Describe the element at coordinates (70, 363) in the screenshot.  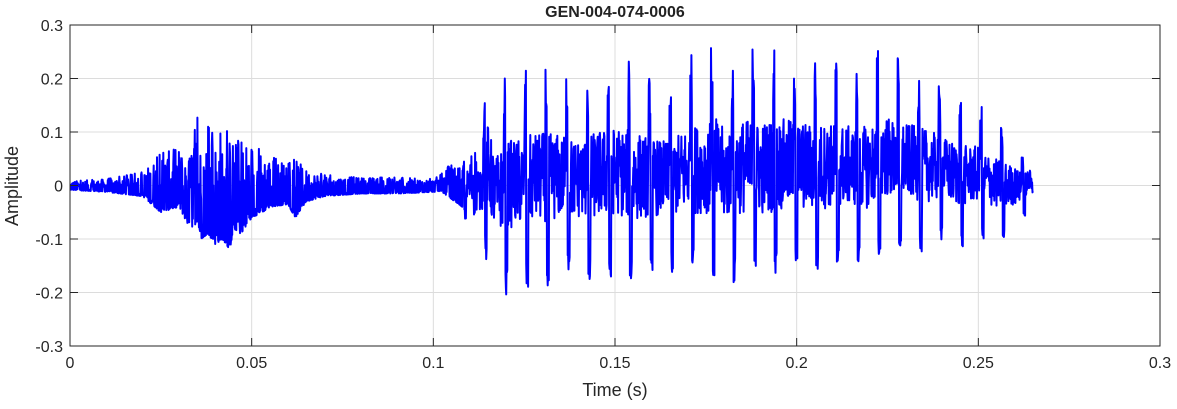
I see `x-tick-label: 0` at that location.